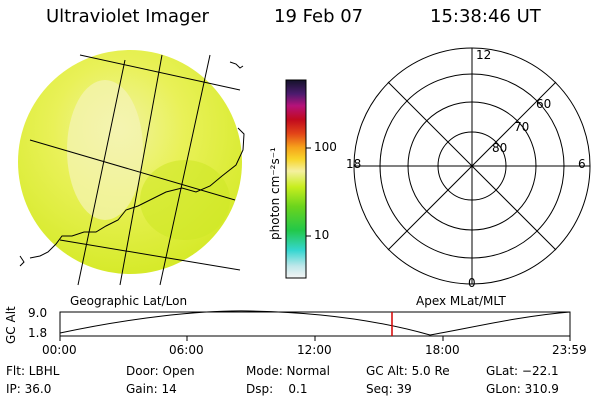 The width and height of the screenshot is (600, 400). I want to click on lat-label-80: 80, so click(500, 148).